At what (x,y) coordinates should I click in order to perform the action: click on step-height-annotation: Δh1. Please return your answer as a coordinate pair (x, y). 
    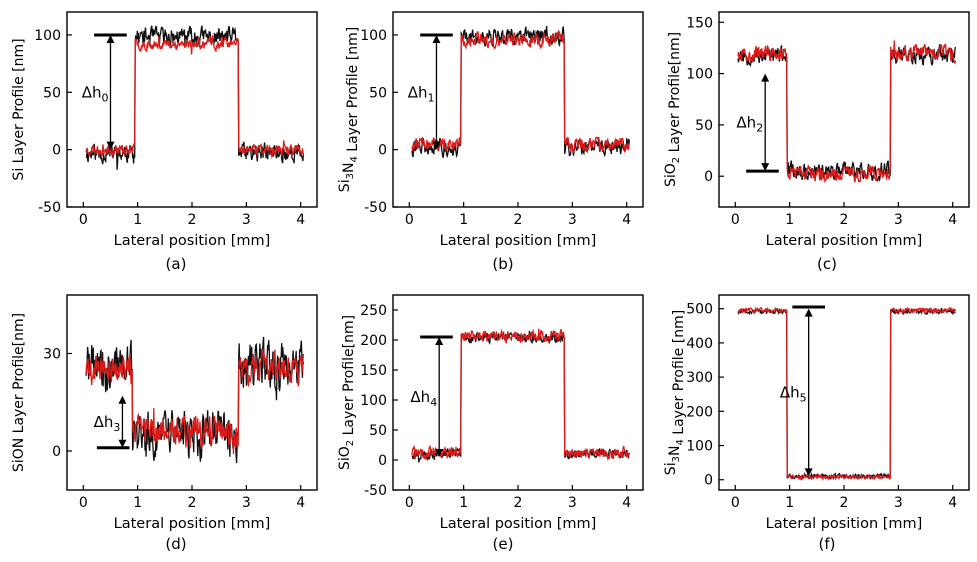
    Looking at the image, I should click on (430, 91).